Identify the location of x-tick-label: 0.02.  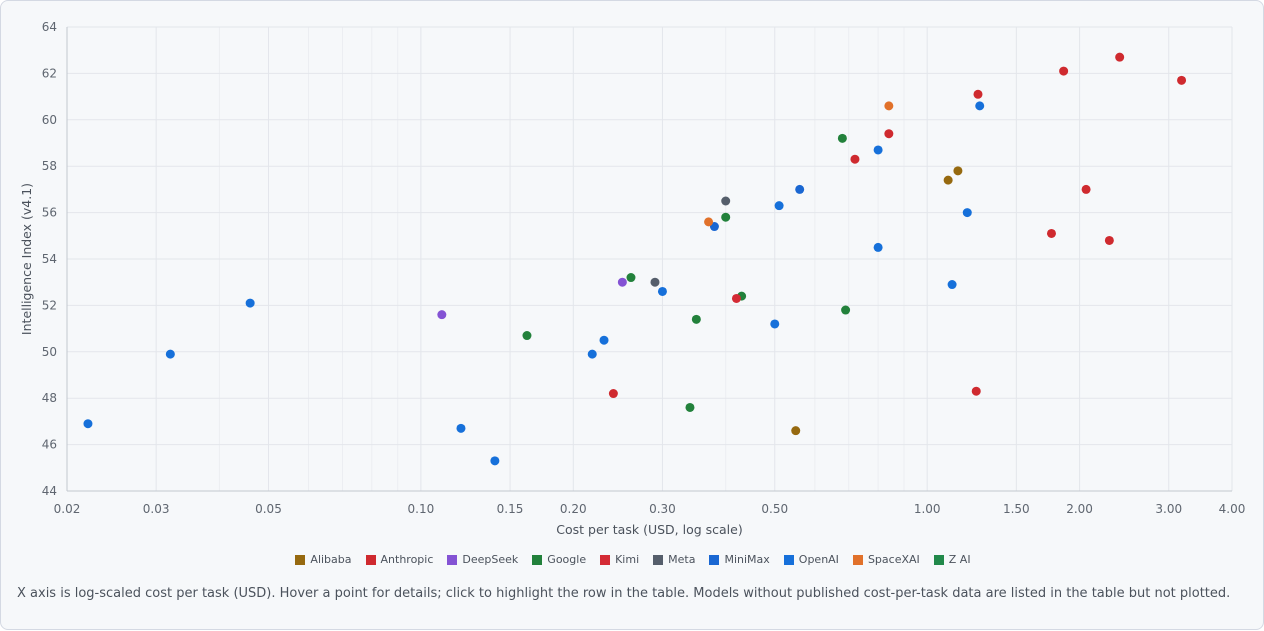
(67, 509).